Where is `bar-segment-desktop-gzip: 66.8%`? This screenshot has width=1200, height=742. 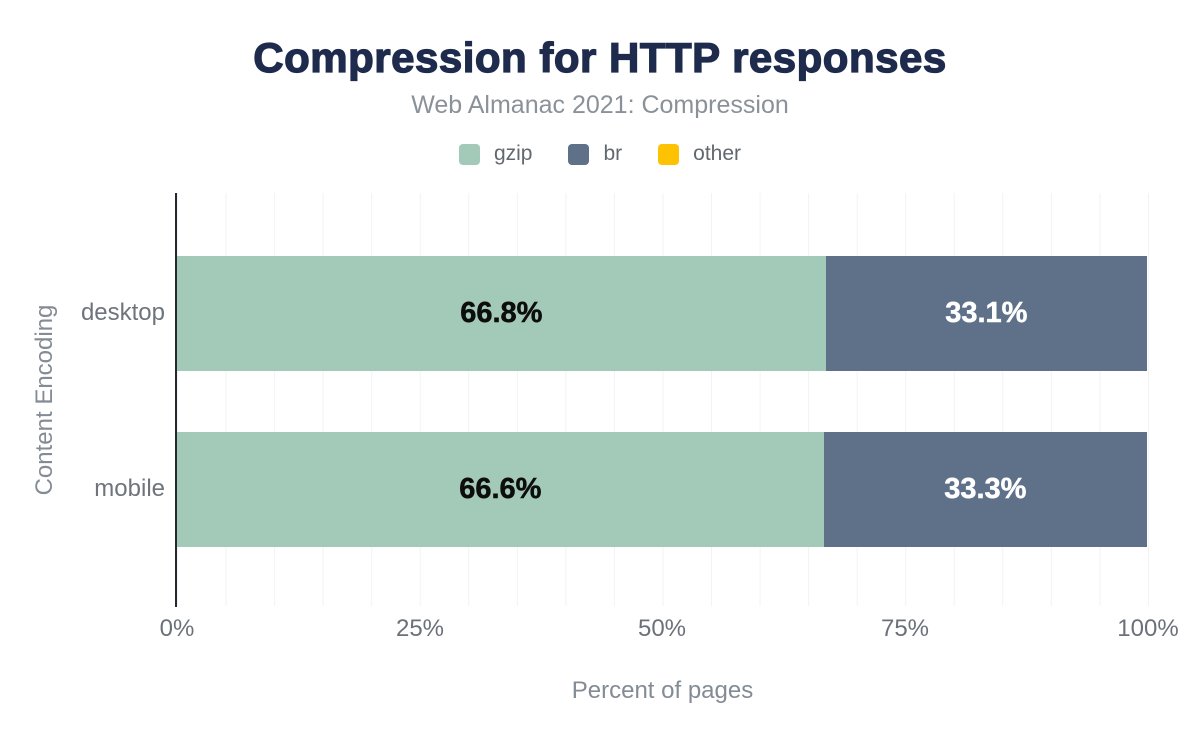
bar-segment-desktop-gzip: 66.8% is located at coordinates (501, 313).